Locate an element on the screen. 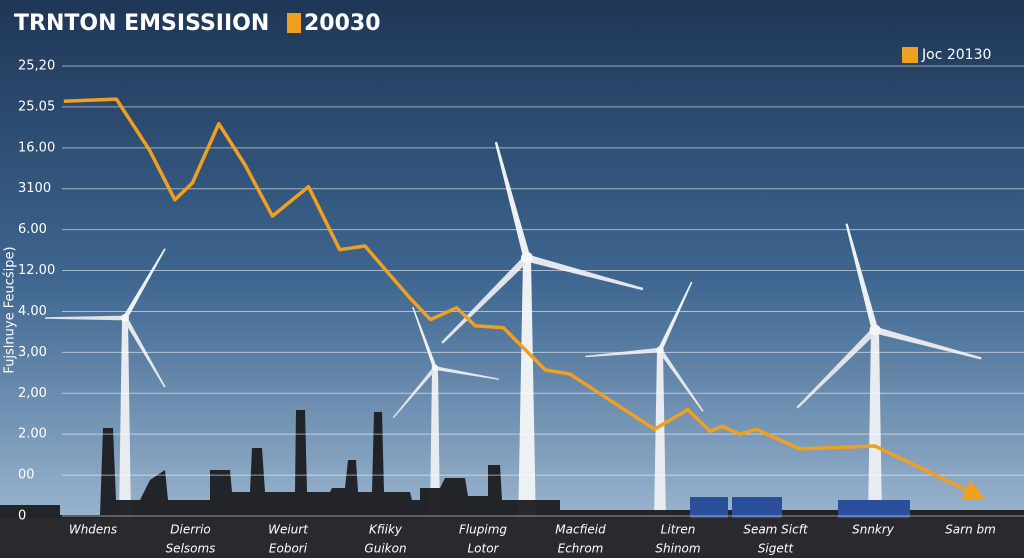 Image resolution: width=1024 pixels, height=558 pixels. x-tick-label: Whdens is located at coordinates (93, 530).